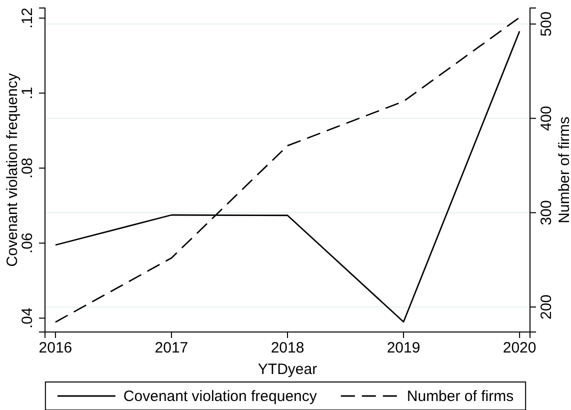  What do you see at coordinates (27, 318) in the screenshot?
I see `y-tick-label: .04` at bounding box center [27, 318].